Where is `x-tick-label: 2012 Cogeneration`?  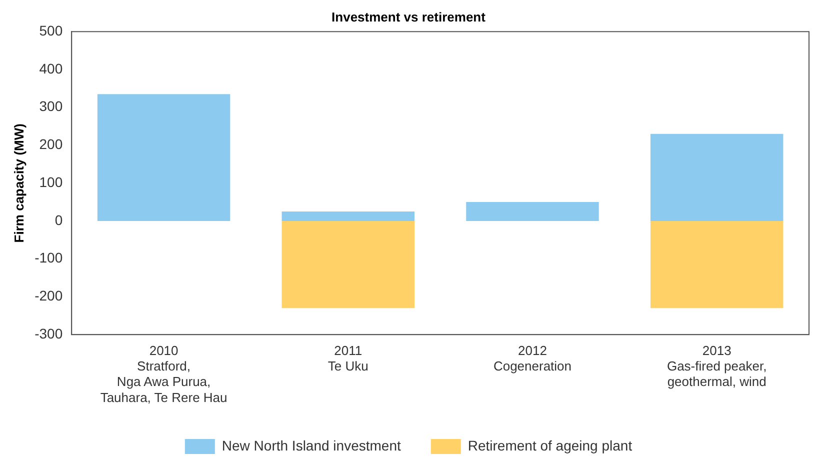 x-tick-label: 2012 Cogeneration is located at coordinates (532, 358).